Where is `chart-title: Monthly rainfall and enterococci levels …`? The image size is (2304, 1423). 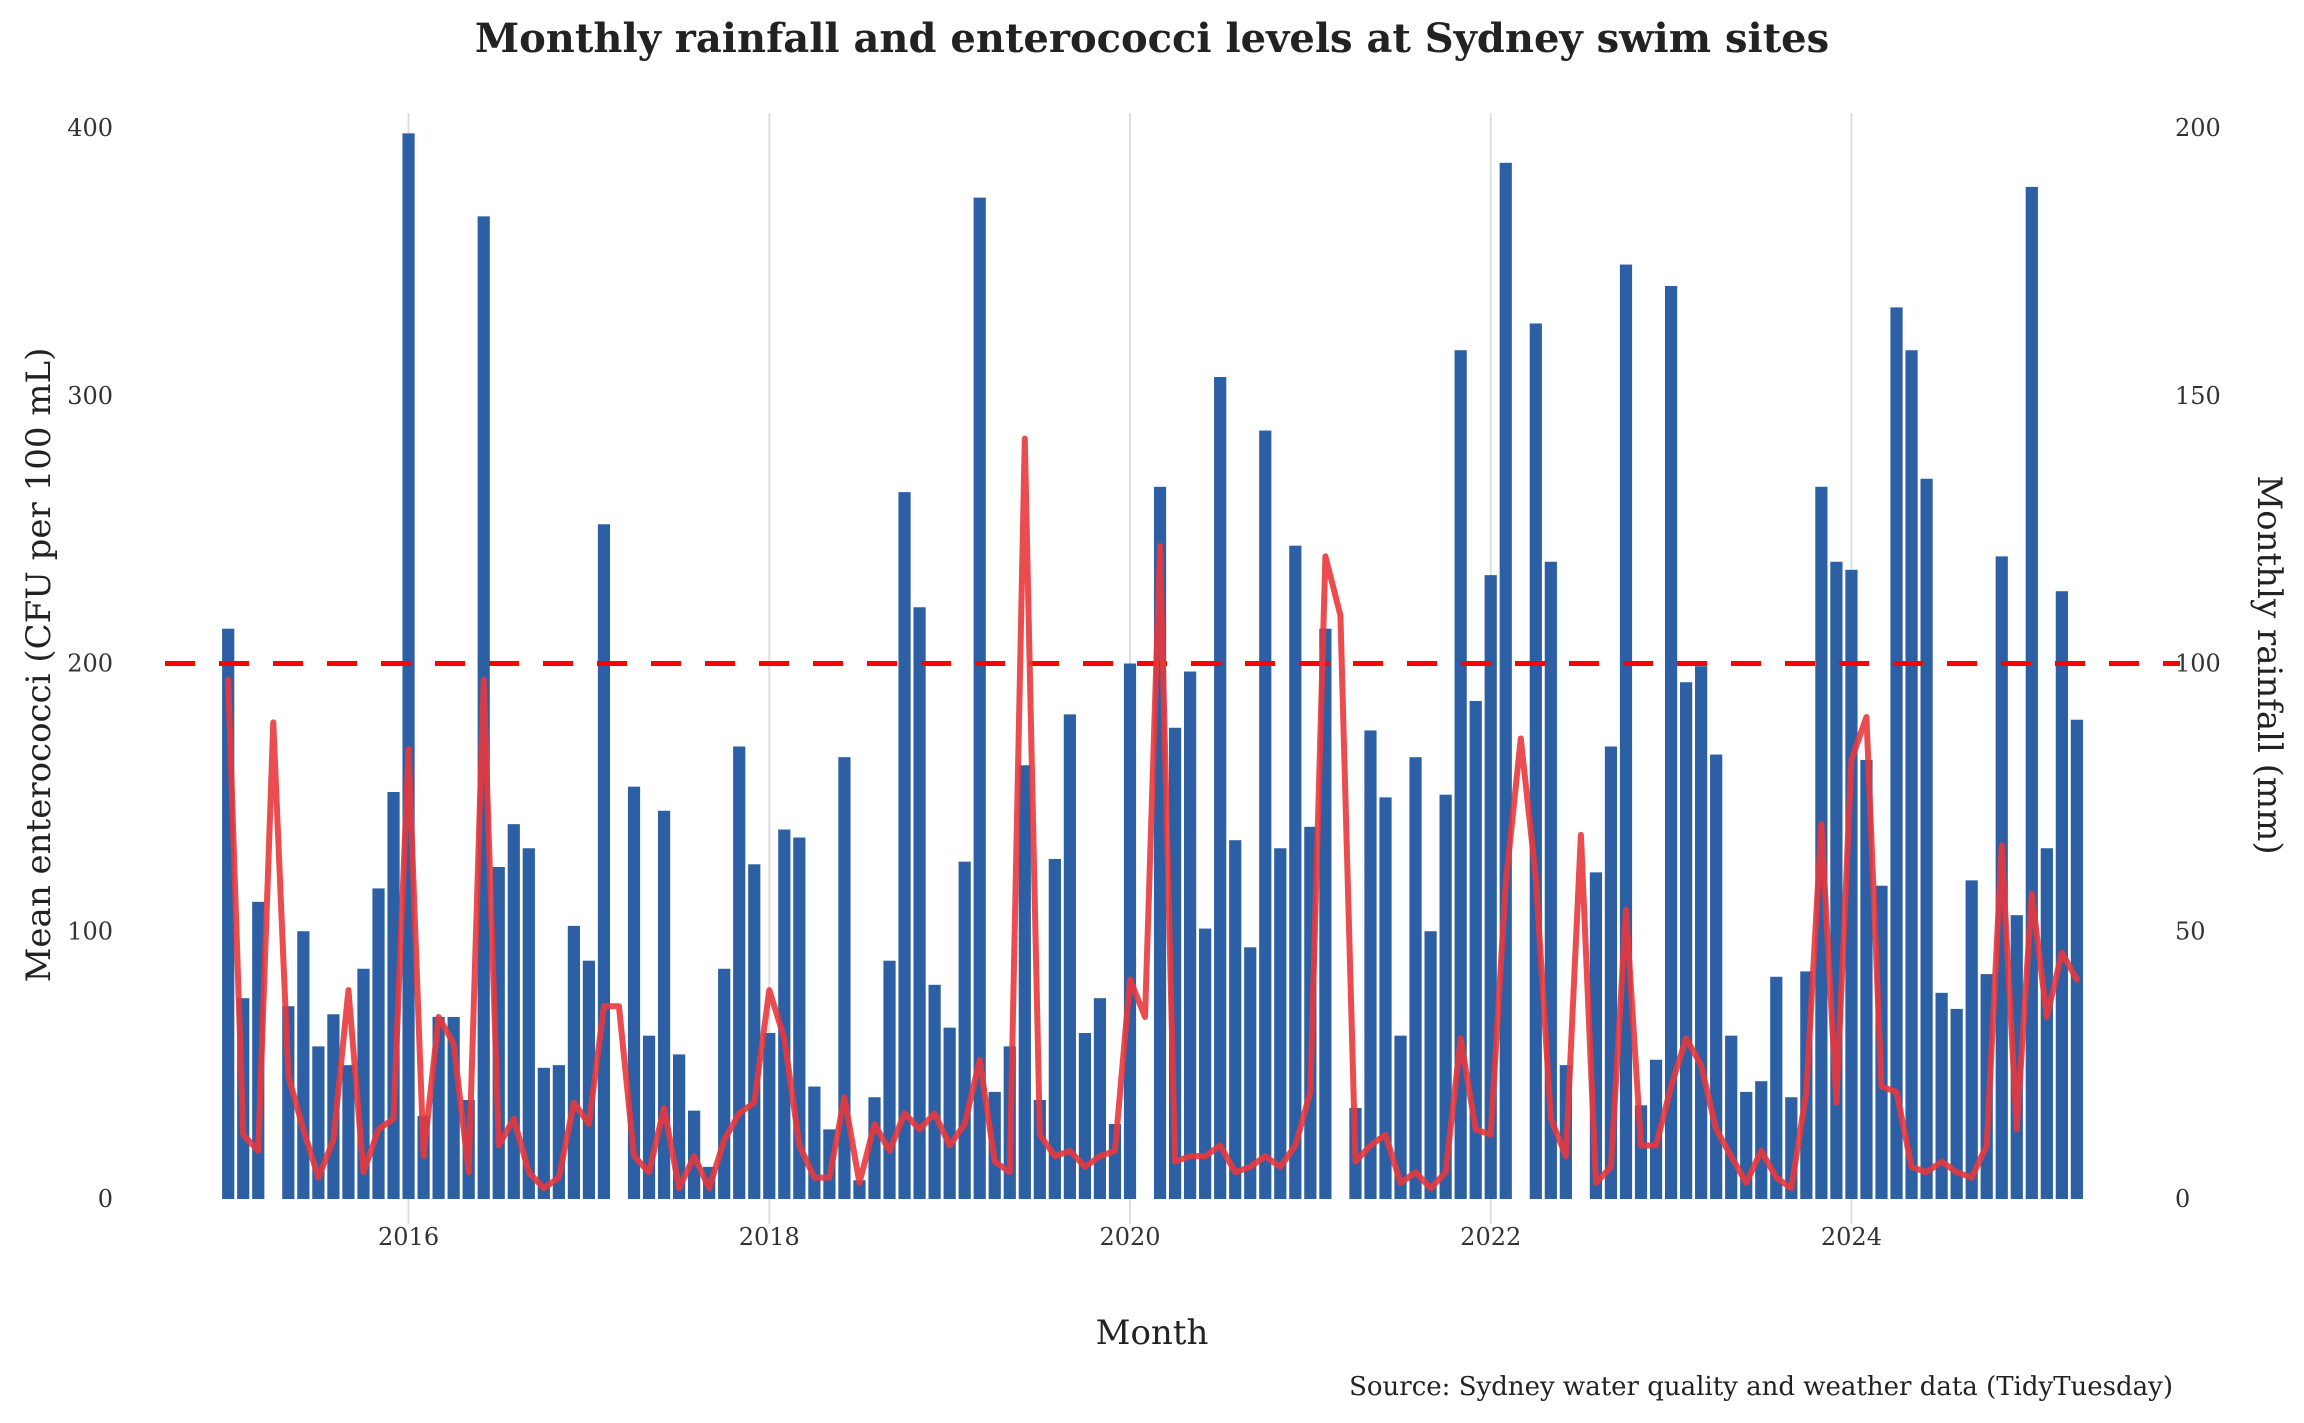
chart-title: Monthly rainfall and enterococci levels … is located at coordinates (1152, 38).